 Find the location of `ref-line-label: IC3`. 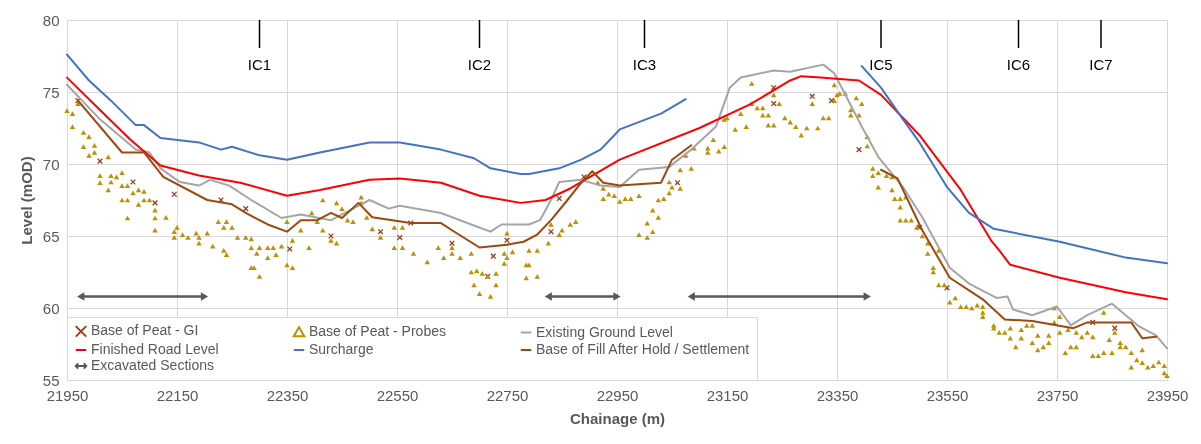

ref-line-label: IC3 is located at coordinates (644, 64).